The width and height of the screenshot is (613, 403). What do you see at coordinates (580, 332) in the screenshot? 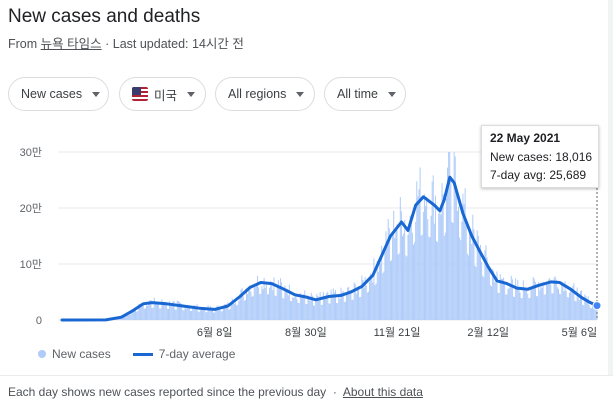
I see `x-tick-label: 5월 6일` at bounding box center [580, 332].